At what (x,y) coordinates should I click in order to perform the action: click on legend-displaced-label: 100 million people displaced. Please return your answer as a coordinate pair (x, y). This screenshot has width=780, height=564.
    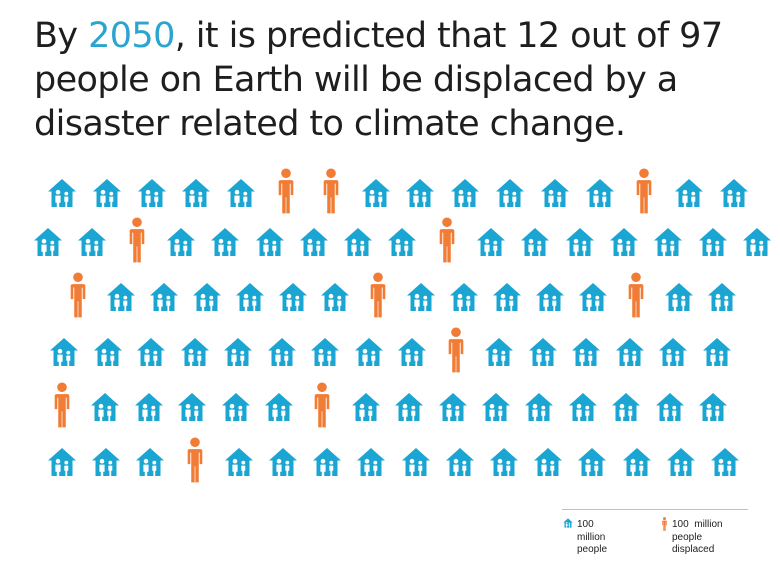
    Looking at the image, I should click on (697, 538).